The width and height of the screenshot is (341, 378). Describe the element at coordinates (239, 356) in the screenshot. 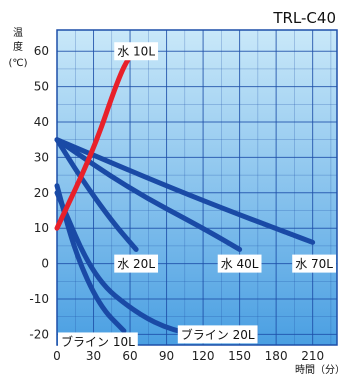

I see `x-tick-label: 150` at that location.